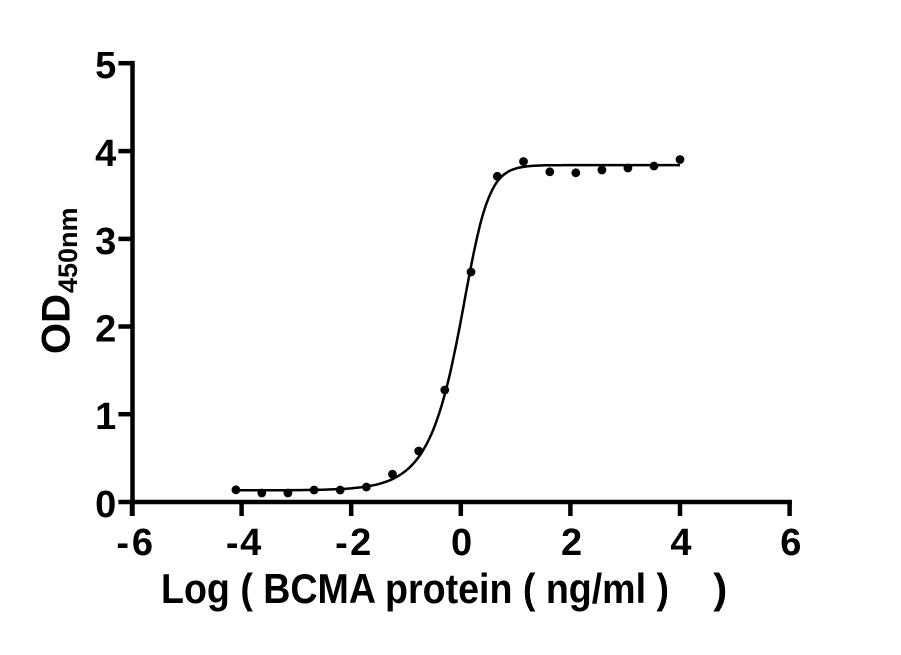  What do you see at coordinates (105, 66) in the screenshot?
I see `svg-text: 5` at bounding box center [105, 66].